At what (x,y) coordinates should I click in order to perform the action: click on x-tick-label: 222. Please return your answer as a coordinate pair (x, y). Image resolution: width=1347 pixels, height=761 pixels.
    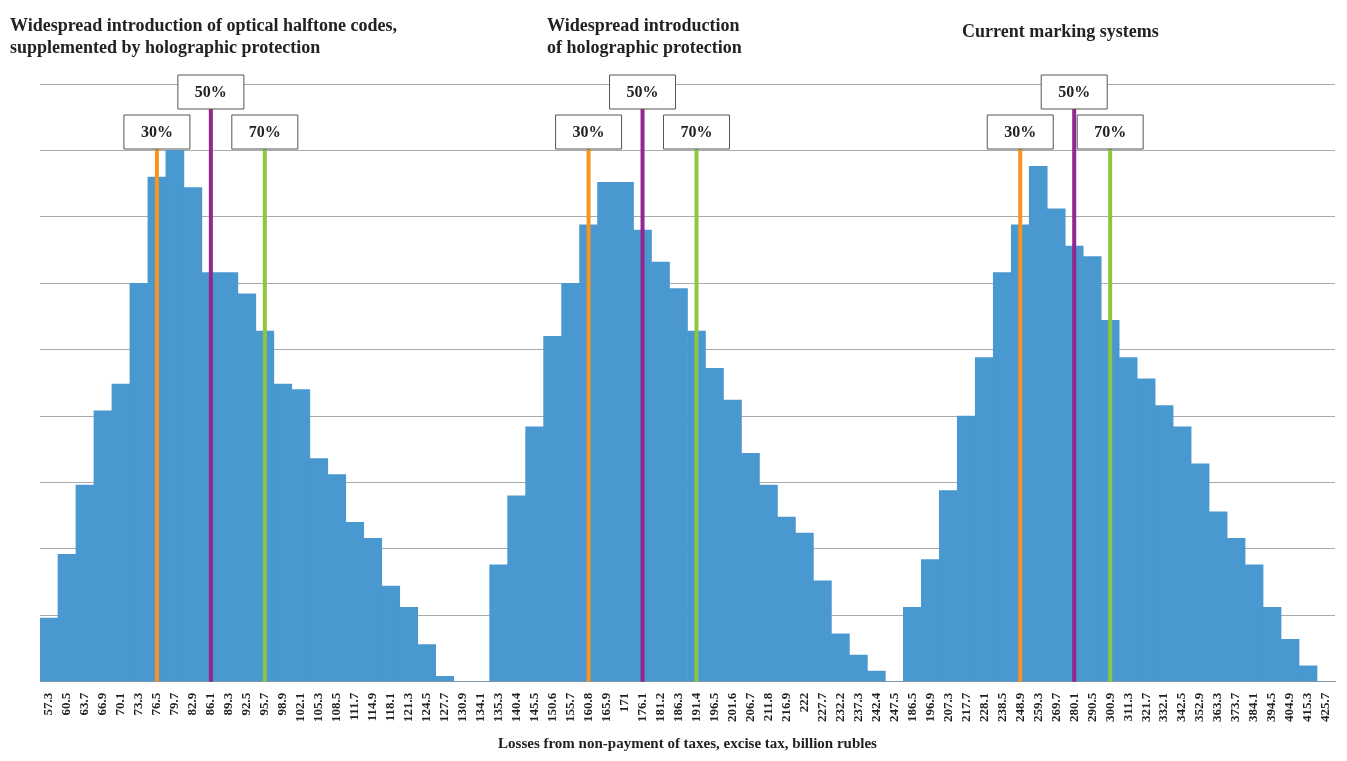
    Looking at the image, I should click on (803, 702).